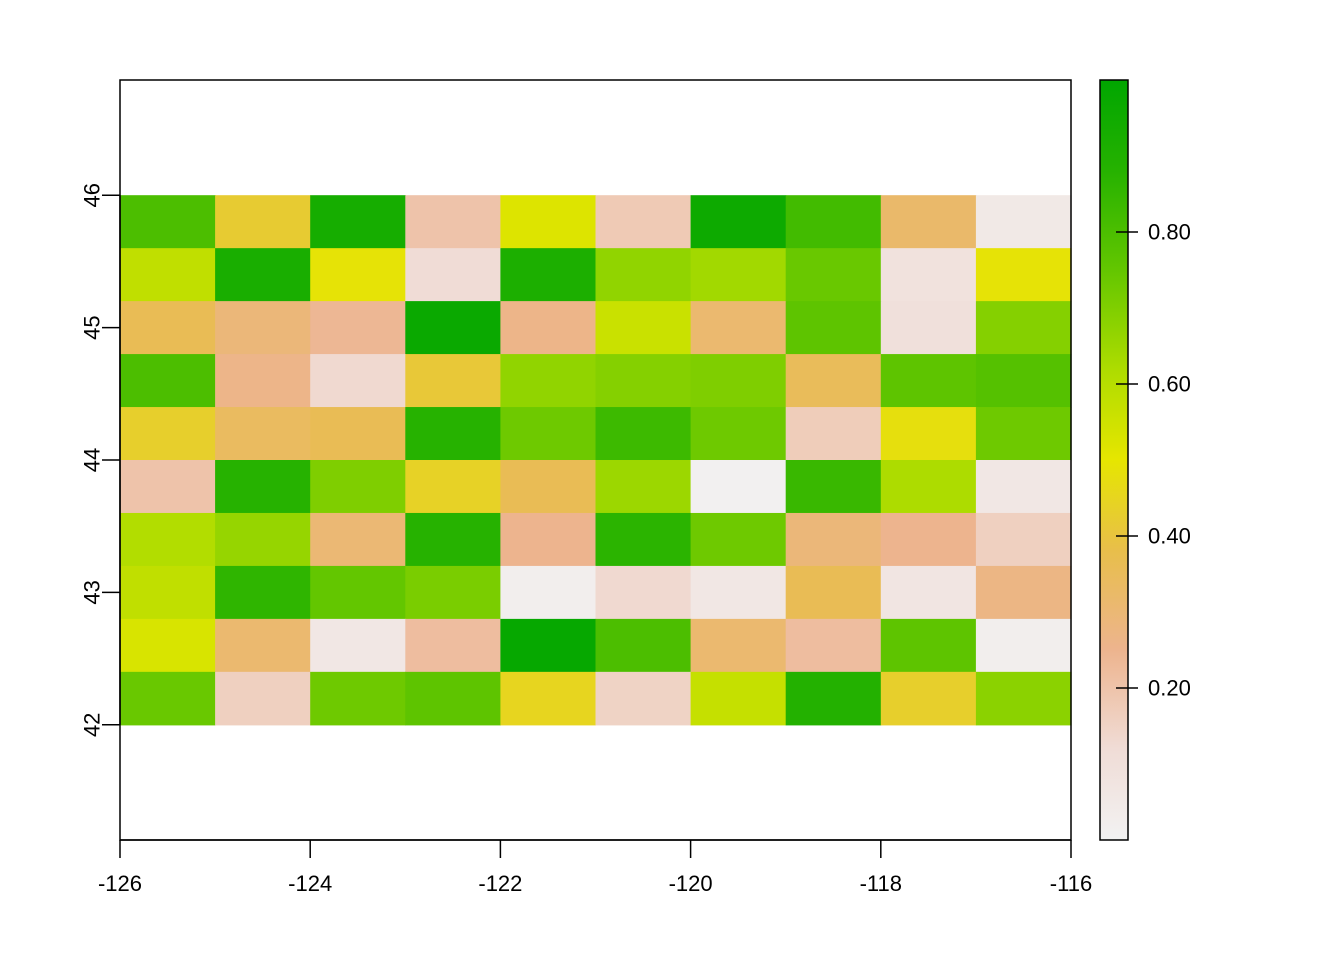  Describe the element at coordinates (1071, 883) in the screenshot. I see `x-tick-label: -116` at that location.